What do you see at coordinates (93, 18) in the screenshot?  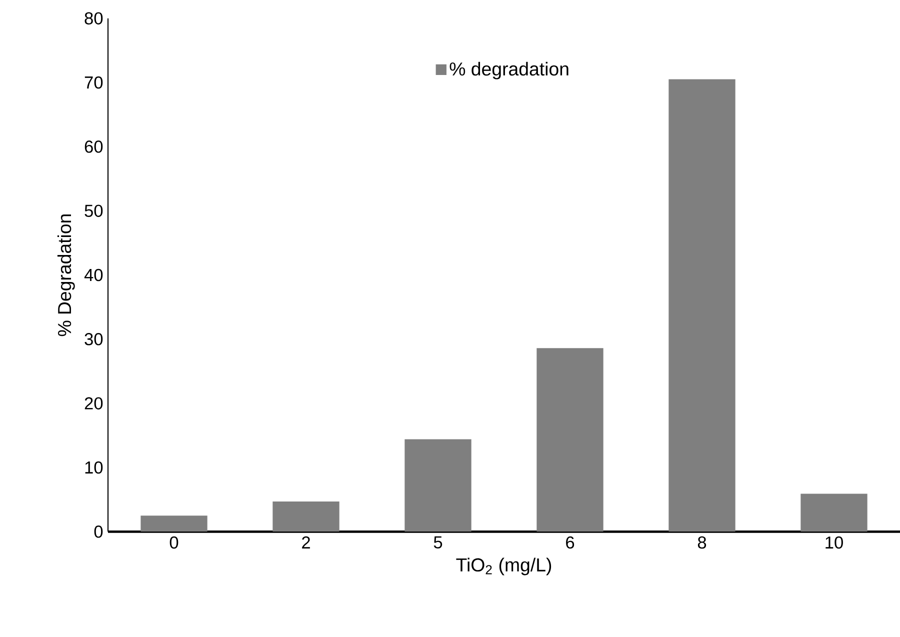 I see `y-tick-label: 80` at bounding box center [93, 18].